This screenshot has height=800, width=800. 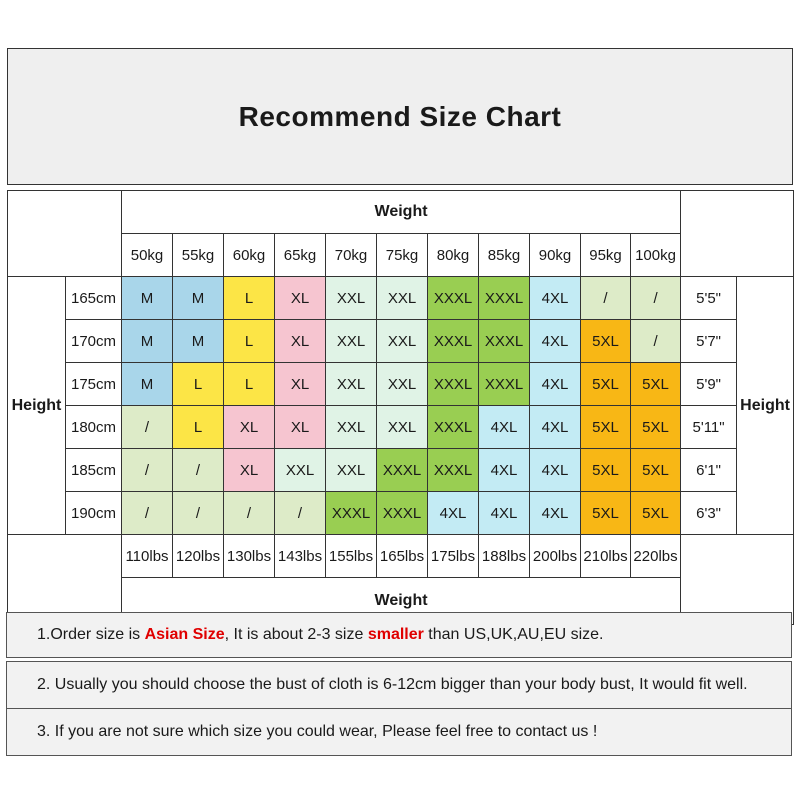 I want to click on height-ft-cell: 5'11", so click(x=709, y=427).